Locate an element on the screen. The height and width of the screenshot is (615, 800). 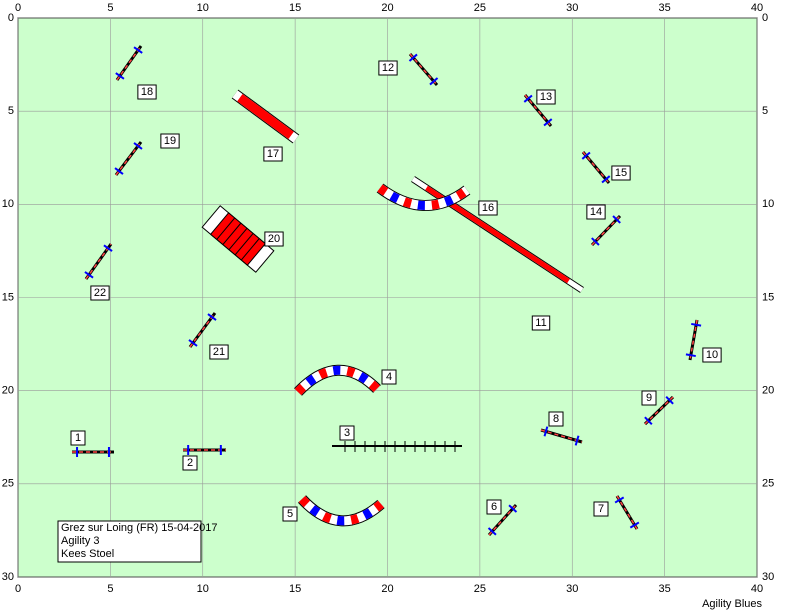
obstacle-label: 14 is located at coordinates (596, 212).